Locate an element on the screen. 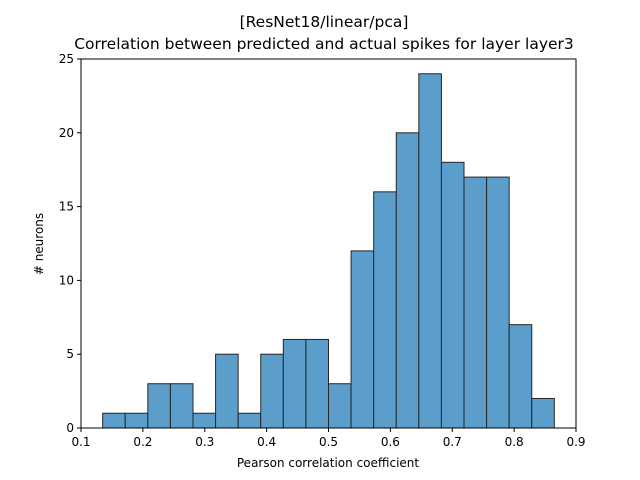 Image resolution: width=640 pixels, height=480 pixels. y-axis-ticks: 0 5 10 15 20 25 is located at coordinates (70, 243).